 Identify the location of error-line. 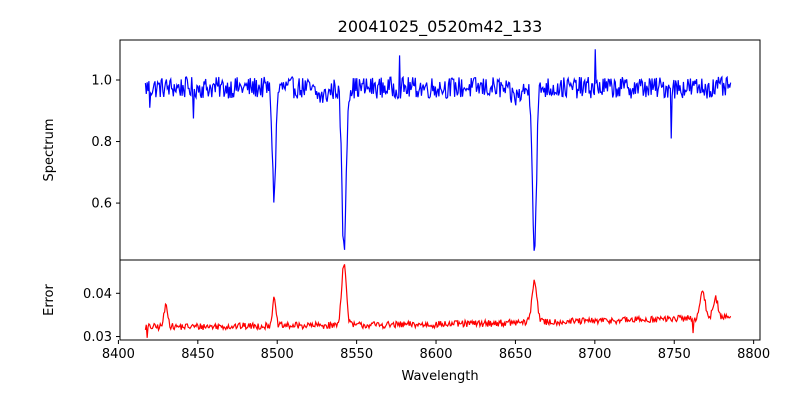
(438, 301).